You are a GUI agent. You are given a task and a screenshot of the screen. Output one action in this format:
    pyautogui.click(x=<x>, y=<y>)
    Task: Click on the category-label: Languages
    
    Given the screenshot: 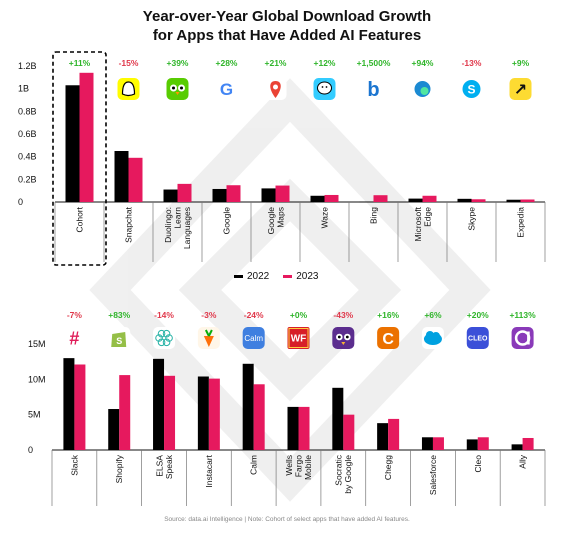 What is the action you would take?
    pyautogui.click(x=187, y=228)
    